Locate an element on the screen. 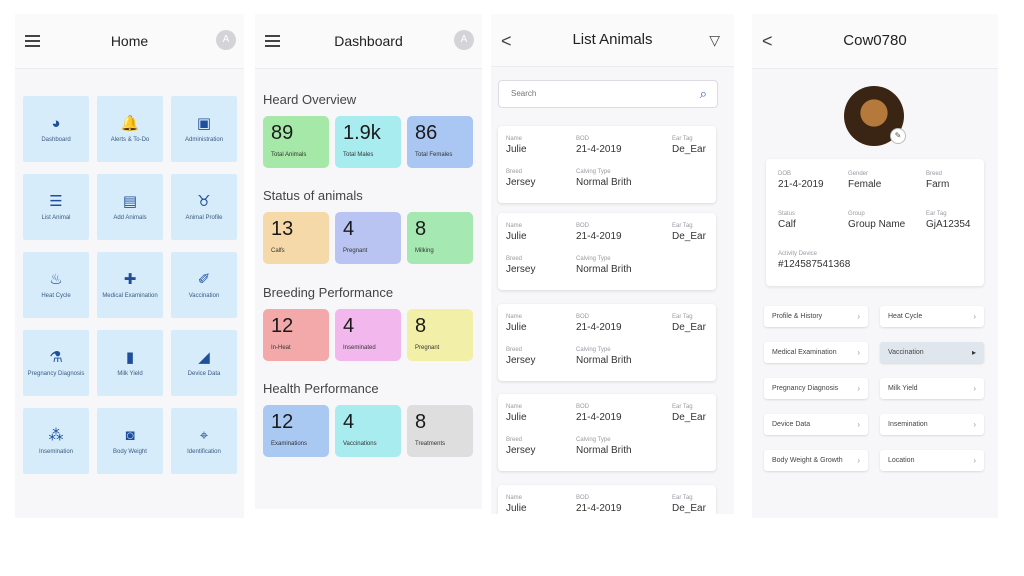 The image size is (1024, 576). stat-card: 8 Pregnant is located at coordinates (440, 335).